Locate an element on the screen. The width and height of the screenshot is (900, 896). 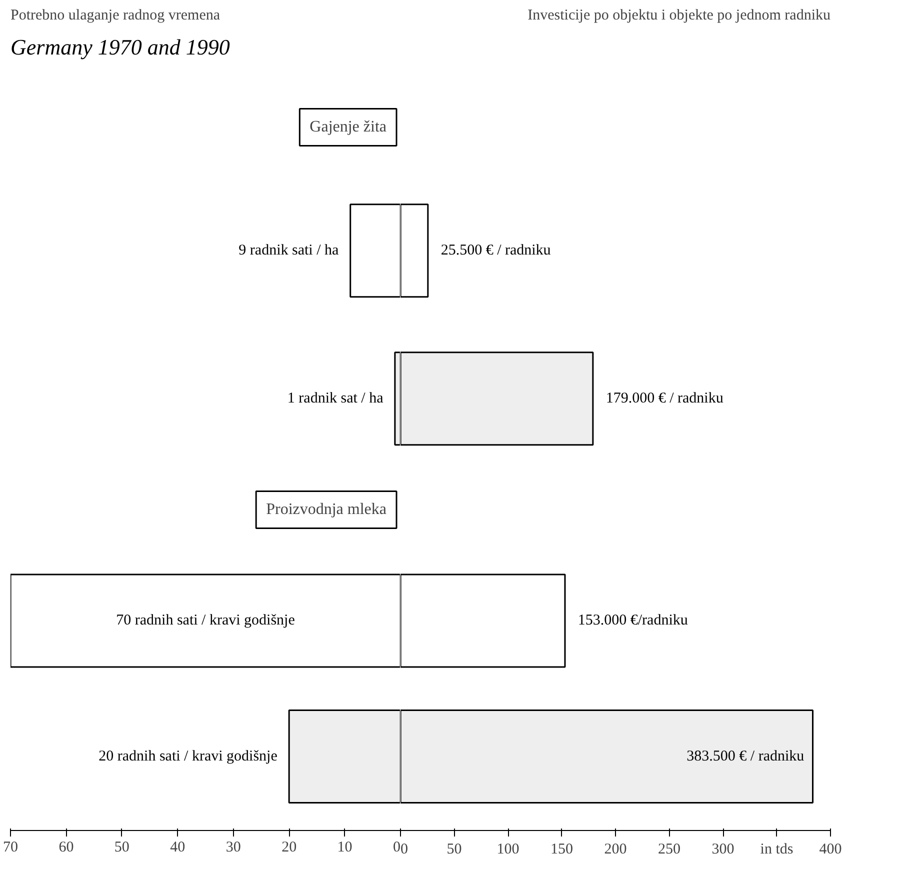
text: Germany 1970 and 1990 is located at coordinates (120, 47).